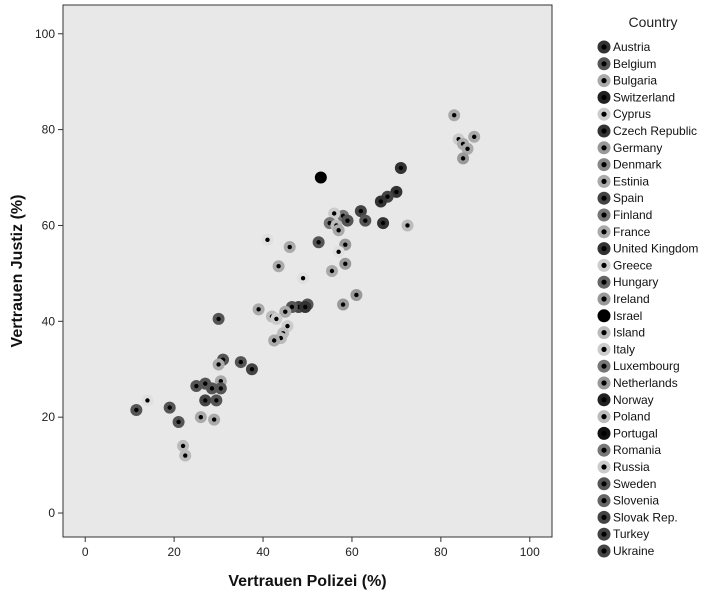 The image size is (708, 593). I want to click on legend-title: Country, so click(652, 22).